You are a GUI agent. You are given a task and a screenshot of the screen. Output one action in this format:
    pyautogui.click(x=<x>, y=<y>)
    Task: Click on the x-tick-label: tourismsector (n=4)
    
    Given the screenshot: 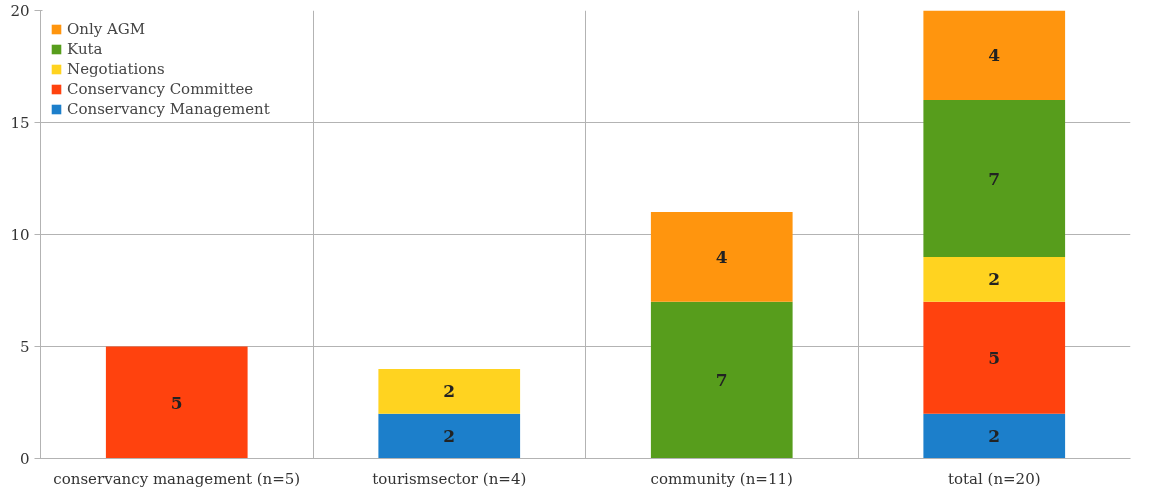 What is the action you would take?
    pyautogui.click(x=449, y=478)
    